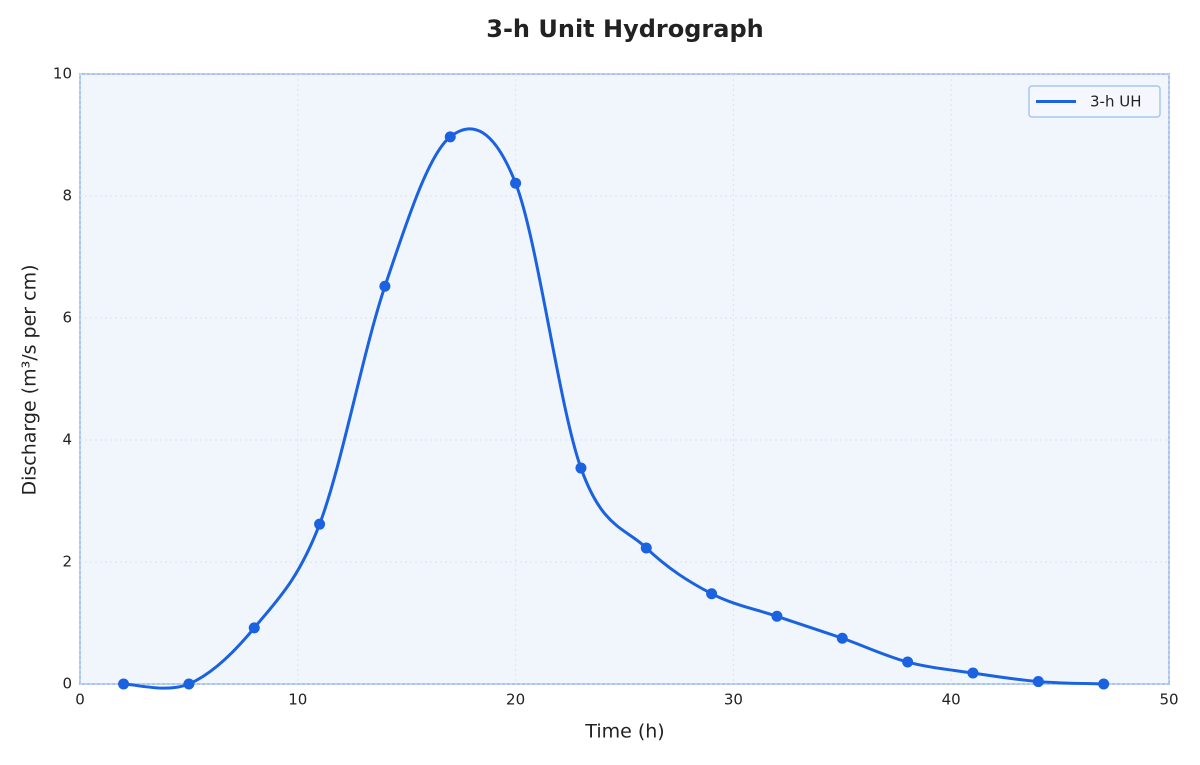 This screenshot has width=1200, height=765. What do you see at coordinates (733, 700) in the screenshot?
I see `x-tick-label: 30` at bounding box center [733, 700].